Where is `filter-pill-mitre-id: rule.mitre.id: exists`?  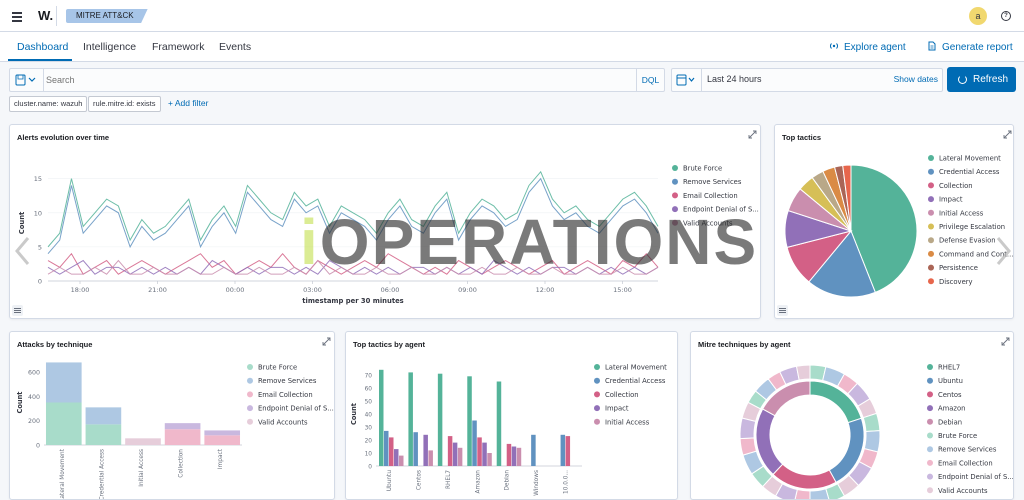
filter-pill-mitre-id: rule.mitre.id: exists is located at coordinates (124, 104).